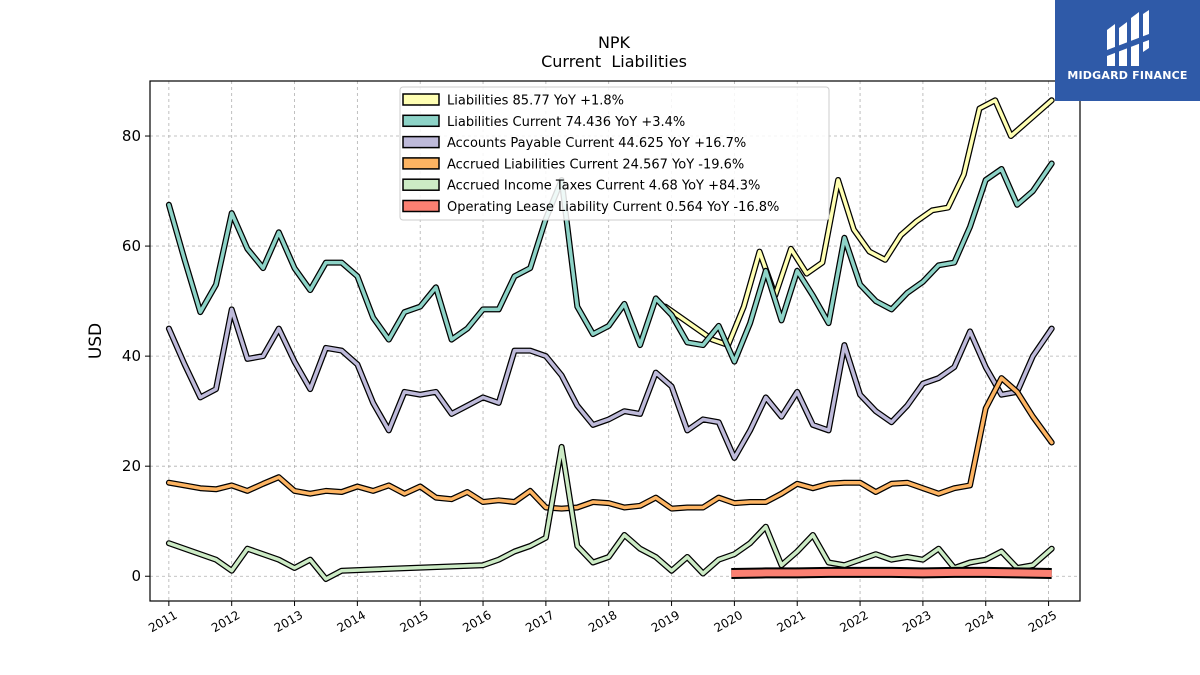  What do you see at coordinates (1127, 75) in the screenshot?
I see `logo-text: MIDGARD FINANCE` at bounding box center [1127, 75].